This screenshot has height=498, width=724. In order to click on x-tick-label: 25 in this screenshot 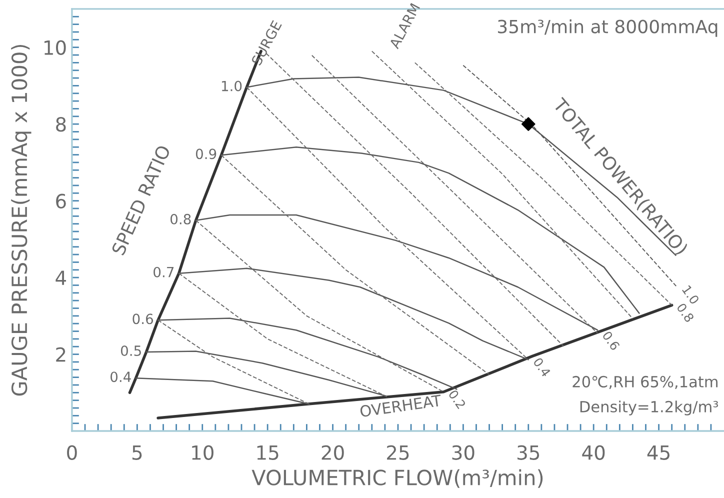, I will do `click(398, 452)`.